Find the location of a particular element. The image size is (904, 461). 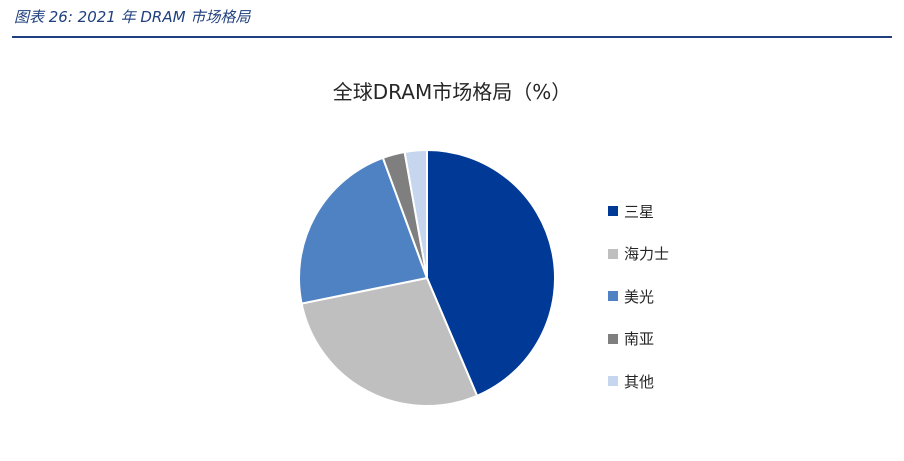

legend-item-0: 三星 is located at coordinates (638, 211).